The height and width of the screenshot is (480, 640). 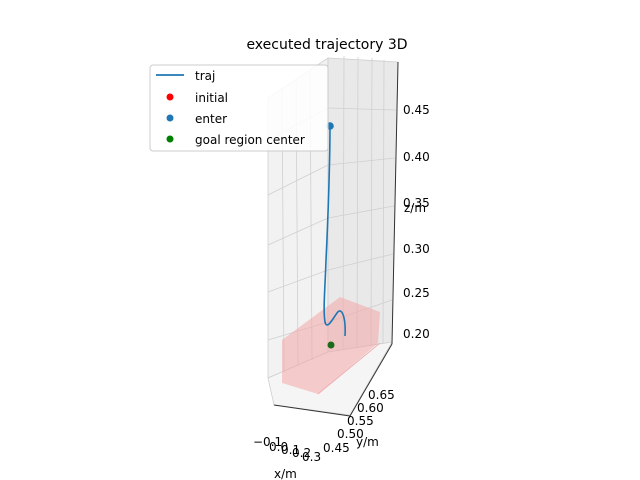 I want to click on x-axis-line, so click(x=312, y=410).